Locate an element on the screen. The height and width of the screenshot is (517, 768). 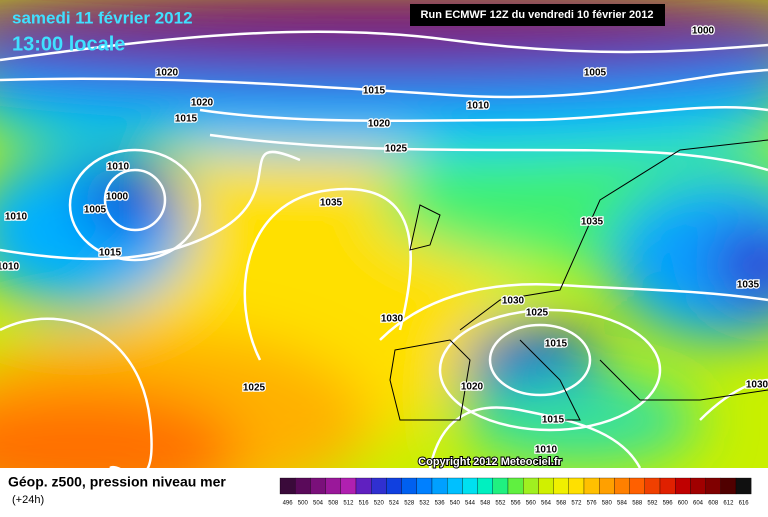
colorbar-label: 496 is located at coordinates (288, 504).